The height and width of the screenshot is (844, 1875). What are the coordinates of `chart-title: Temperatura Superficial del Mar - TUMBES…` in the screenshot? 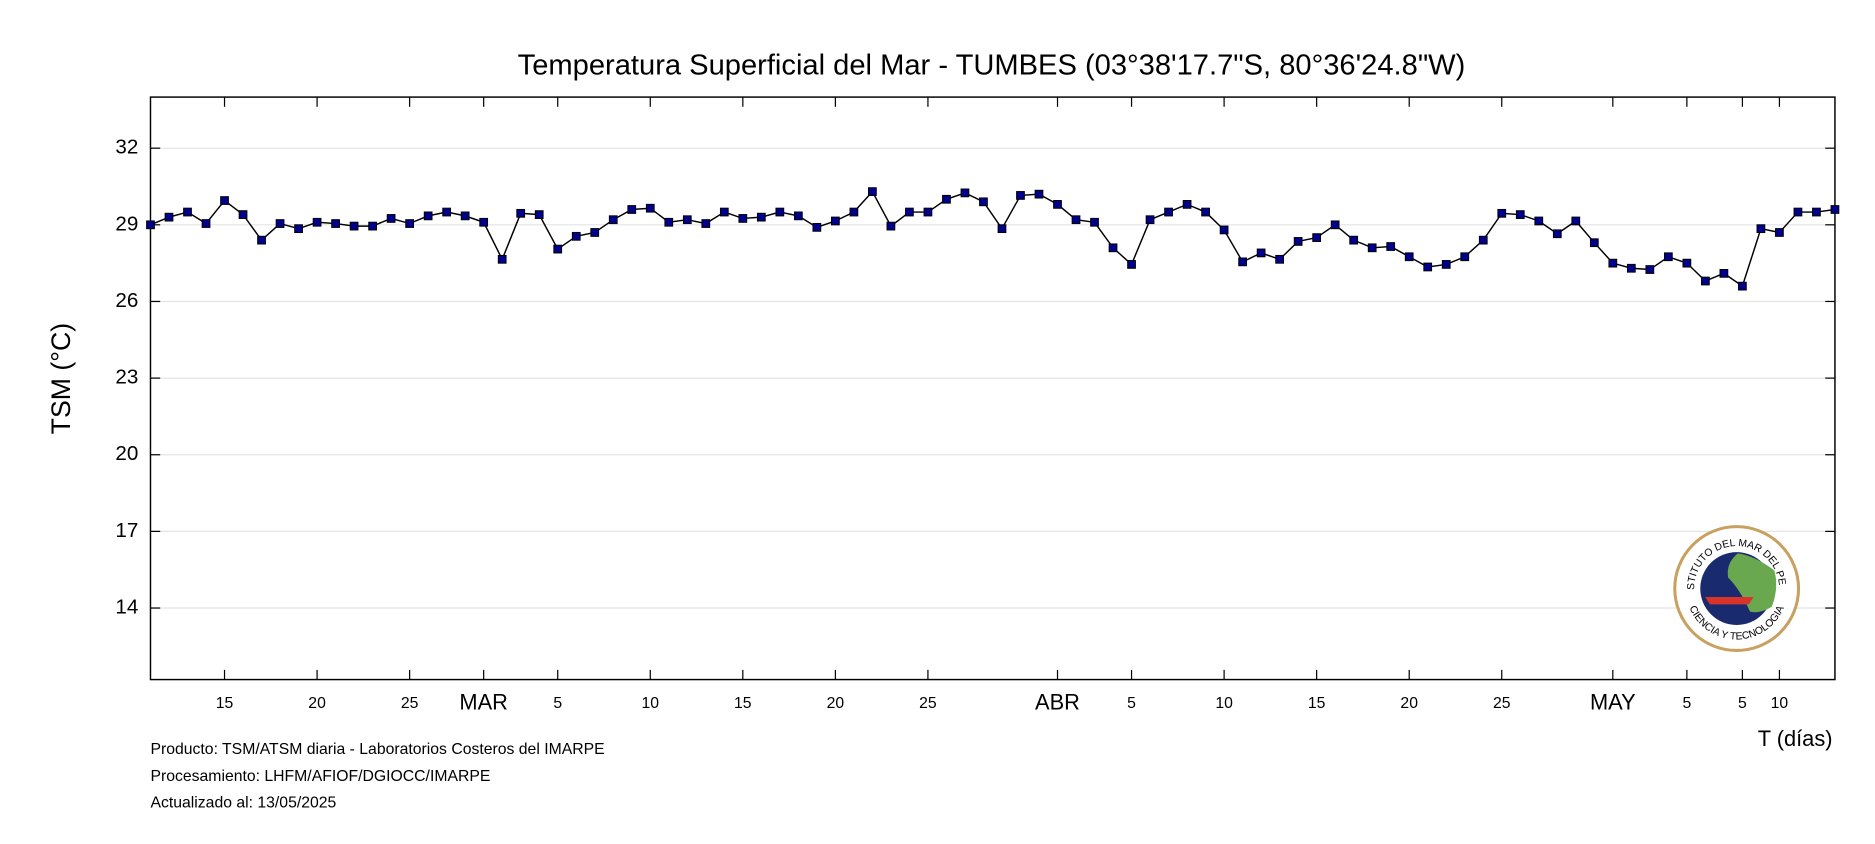 It's located at (992, 65).